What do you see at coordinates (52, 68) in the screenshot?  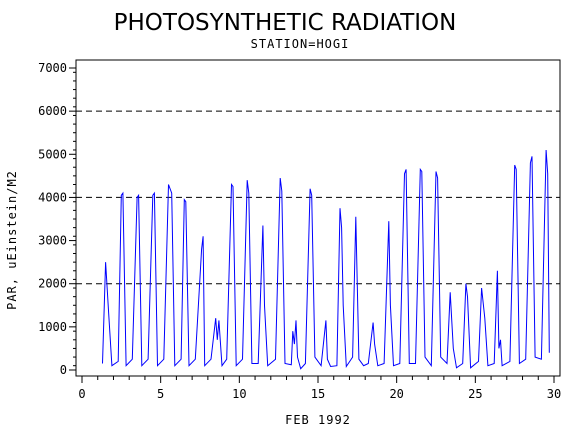 I see `y-tick-label: 7000` at bounding box center [52, 68].